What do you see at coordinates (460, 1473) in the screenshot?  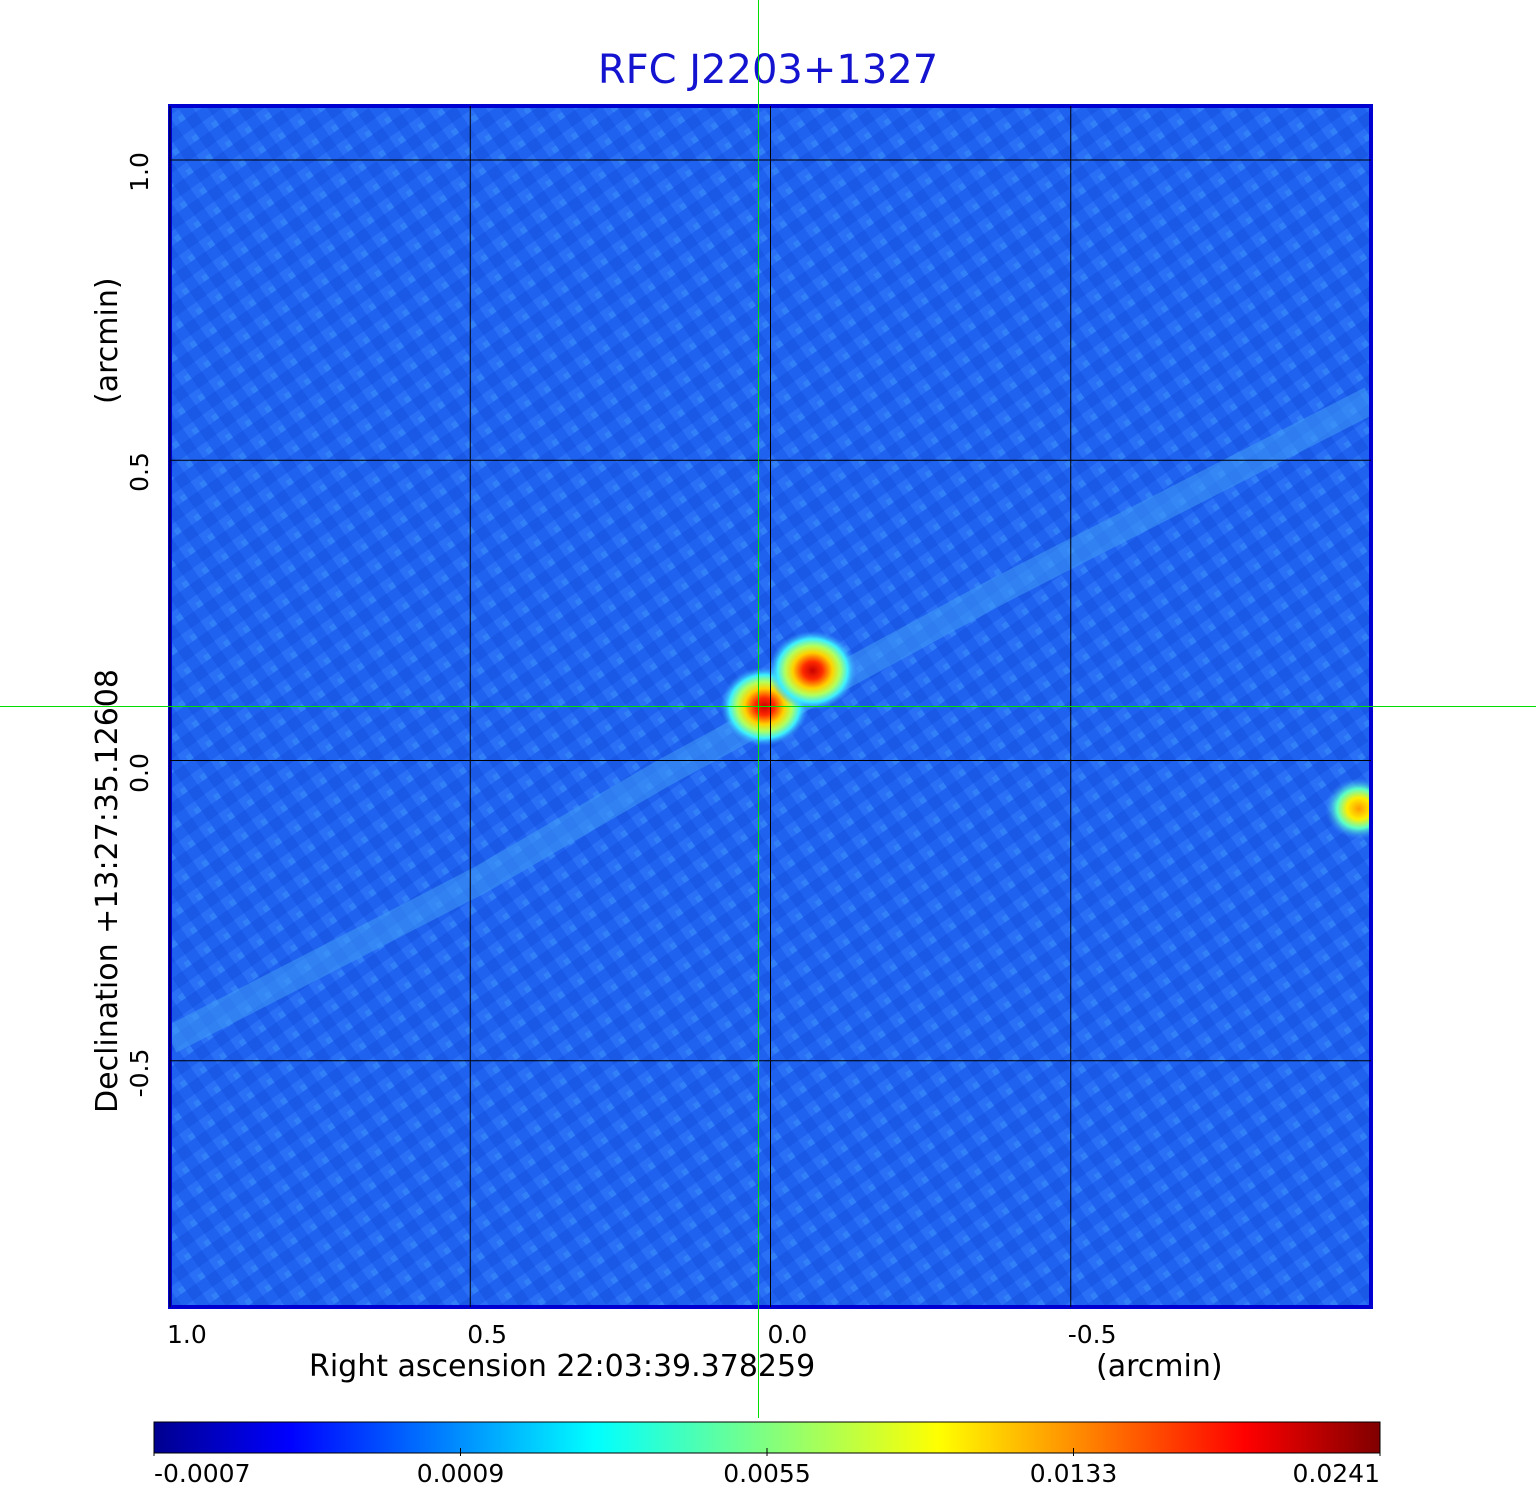 I see `colorbar-tick-label: 0.0009` at bounding box center [460, 1473].